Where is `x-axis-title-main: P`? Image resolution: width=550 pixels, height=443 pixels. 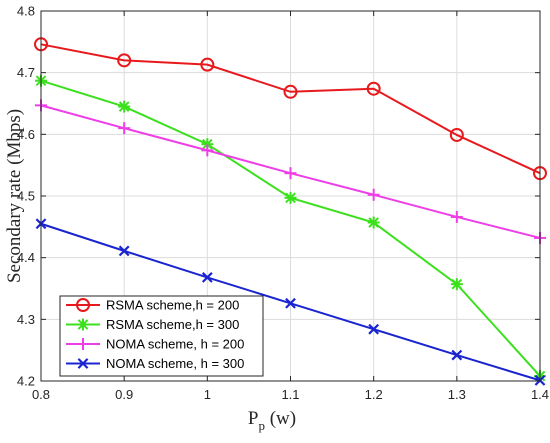
x-axis-title-main: P is located at coordinates (253, 418).